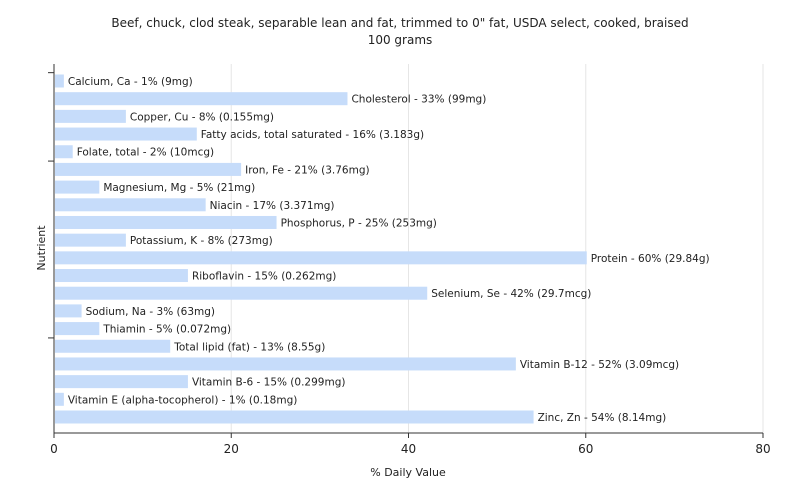 Image resolution: width=800 pixels, height=500 pixels. Describe the element at coordinates (511, 294) in the screenshot. I see `bar-label-12: Selenium, Se - 42% (29.7mcg)` at that location.